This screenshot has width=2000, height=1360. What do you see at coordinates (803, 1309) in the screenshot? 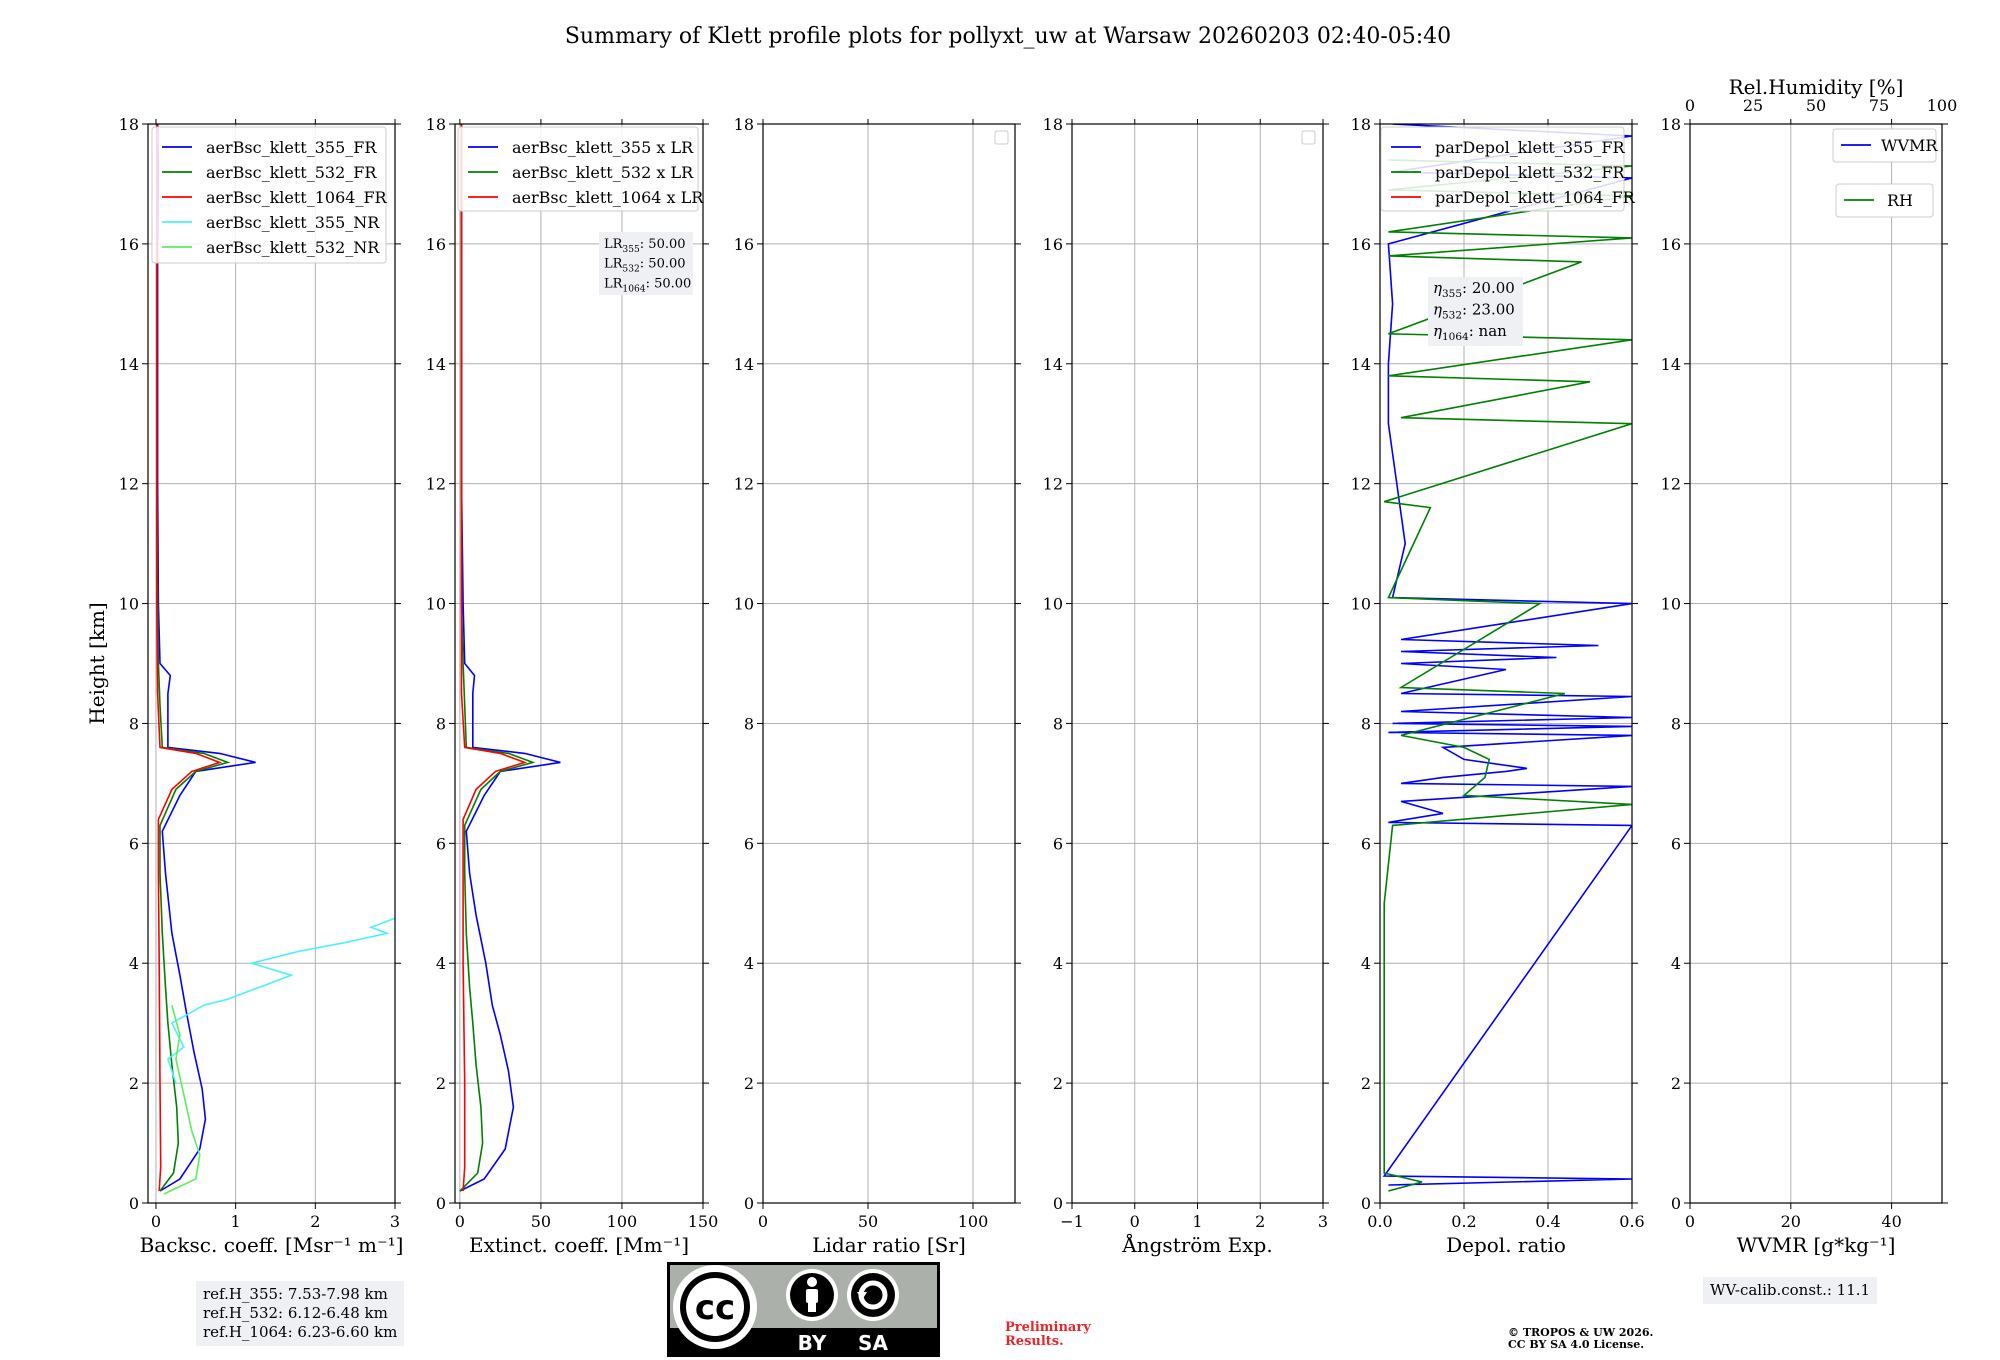
I see `cc-by-sa-badge: cc BY SA` at bounding box center [803, 1309].